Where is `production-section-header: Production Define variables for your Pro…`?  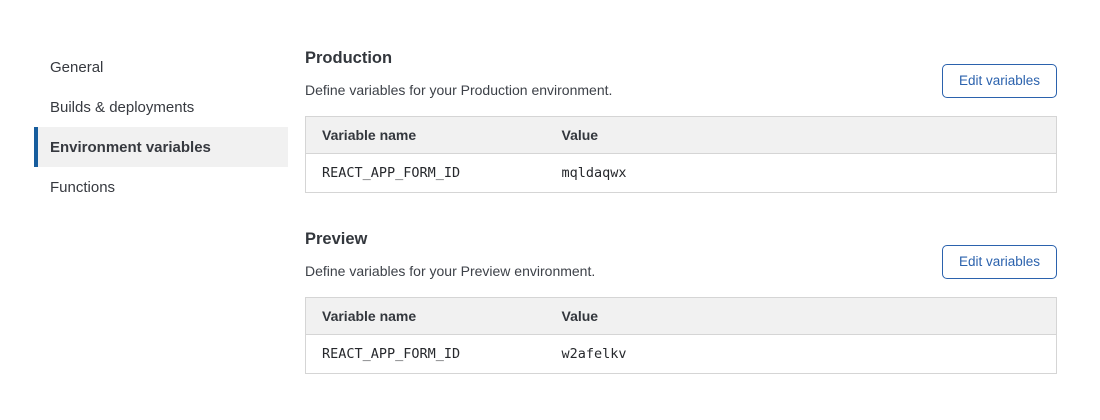
production-section-header: Production Define variables for your Pro… is located at coordinates (681, 73).